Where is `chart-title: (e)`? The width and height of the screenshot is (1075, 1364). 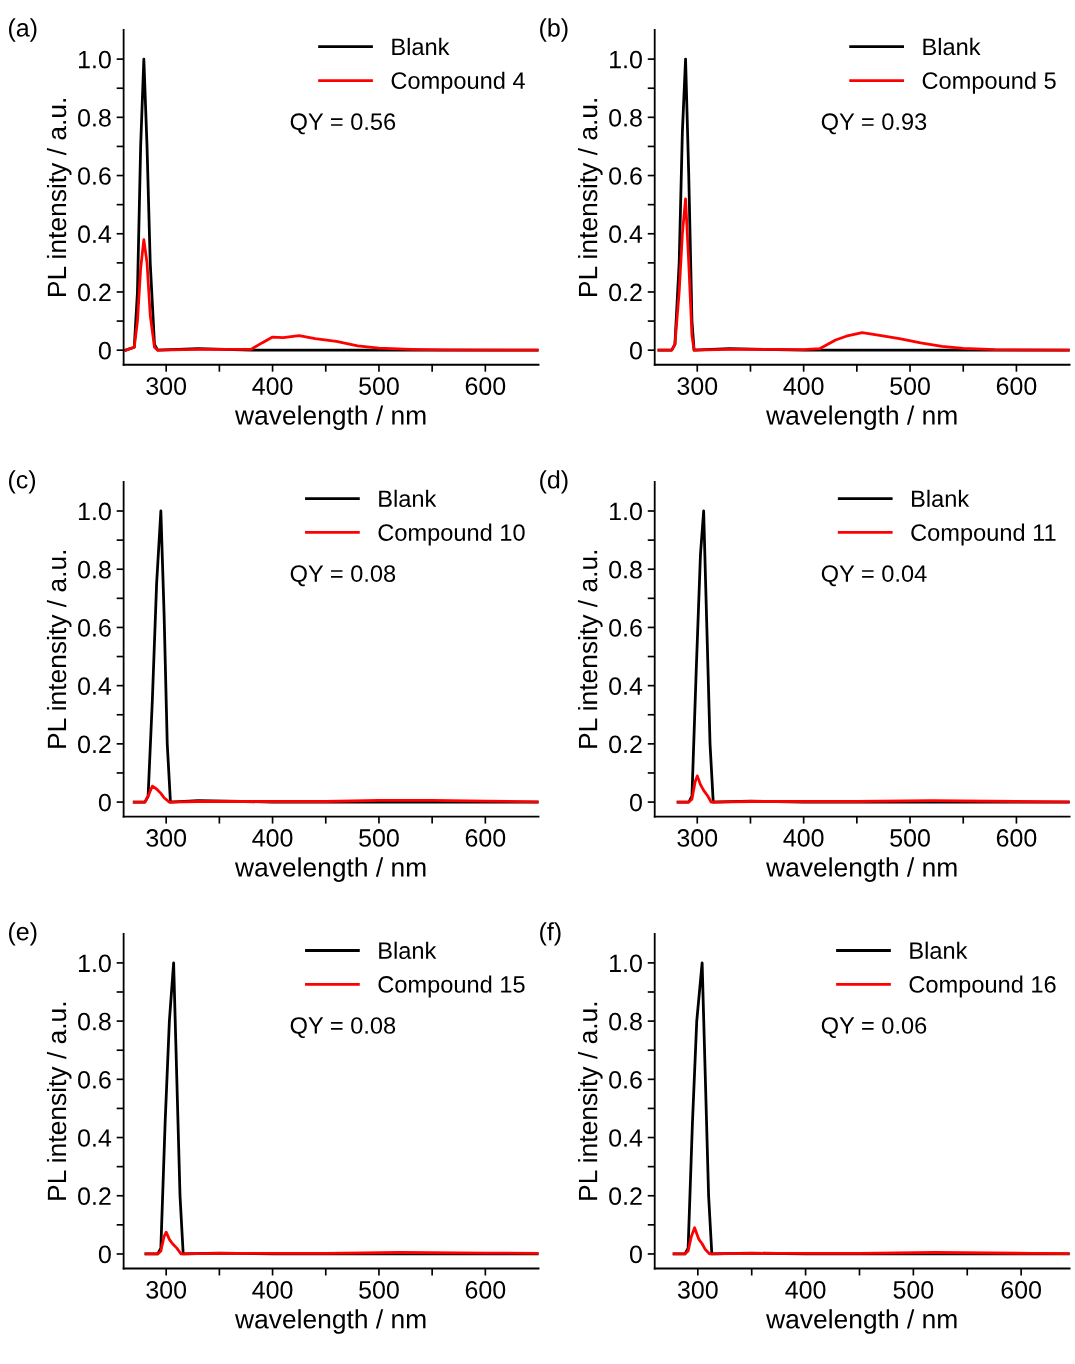
chart-title: (e) is located at coordinates (23, 934).